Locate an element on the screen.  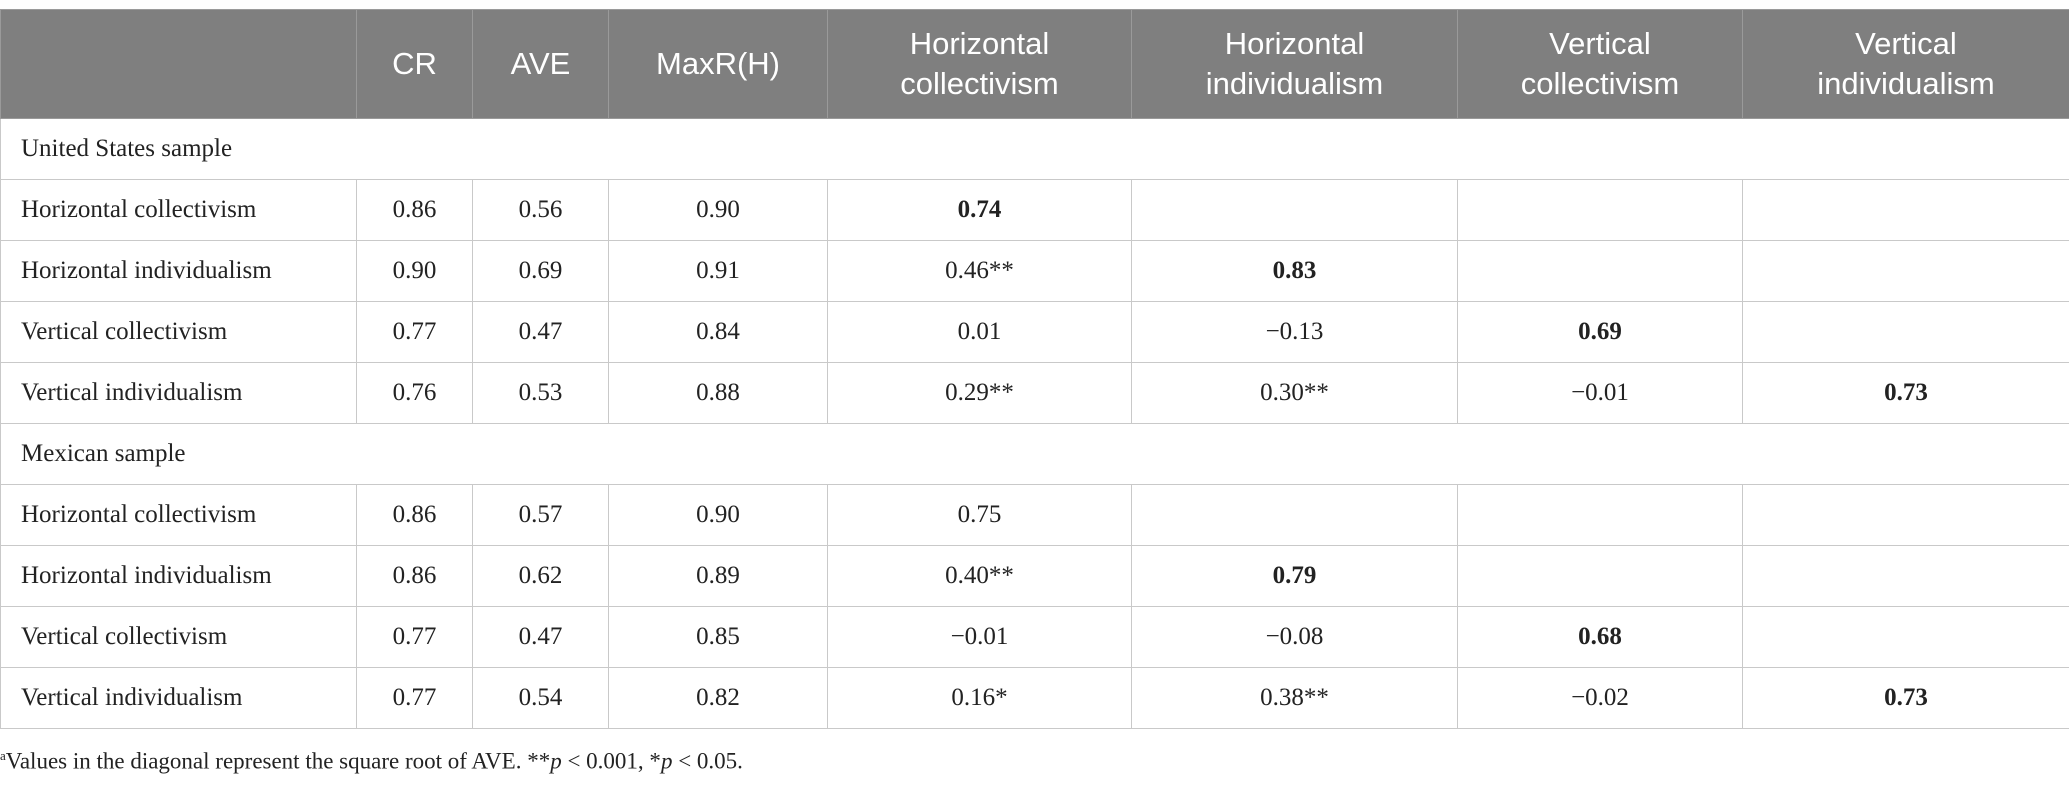
section-row: Mexican sample is located at coordinates (1034, 454).